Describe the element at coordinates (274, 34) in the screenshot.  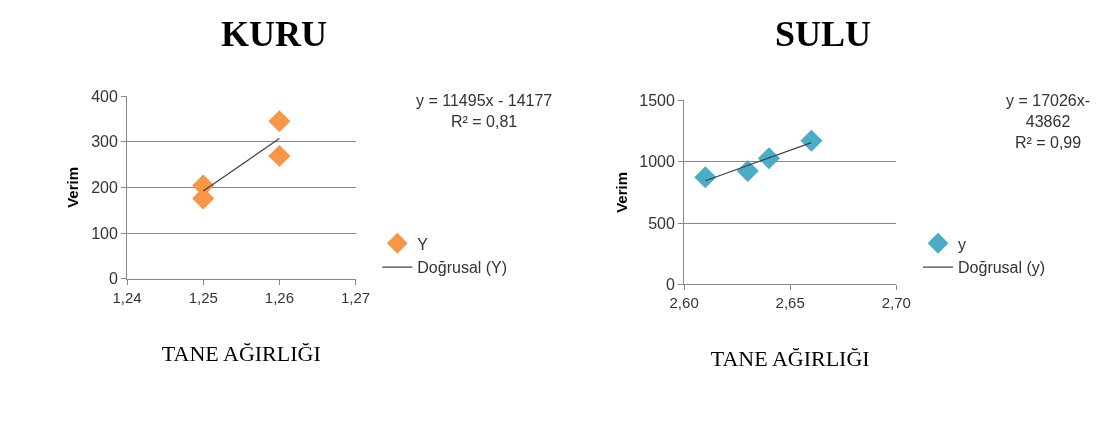
I see `chart-title: KURU` at that location.